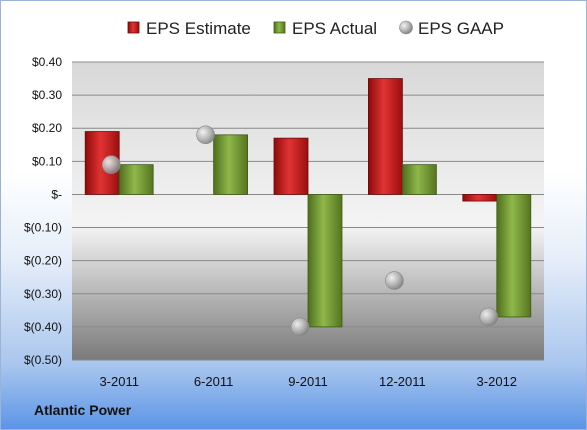 This screenshot has width=587, height=430. What do you see at coordinates (43, 327) in the screenshot?
I see `y-tick-label: $(0.40)` at bounding box center [43, 327].